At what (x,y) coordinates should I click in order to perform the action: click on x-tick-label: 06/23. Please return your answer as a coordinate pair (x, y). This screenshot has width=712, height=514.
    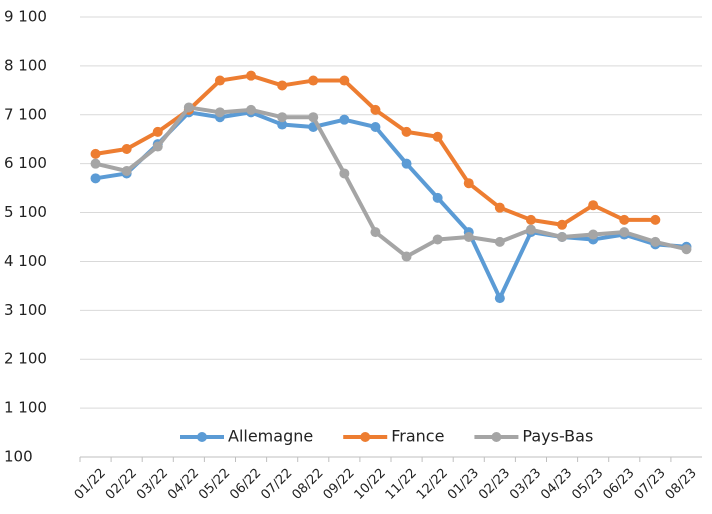
    Looking at the image, I should click on (618, 484).